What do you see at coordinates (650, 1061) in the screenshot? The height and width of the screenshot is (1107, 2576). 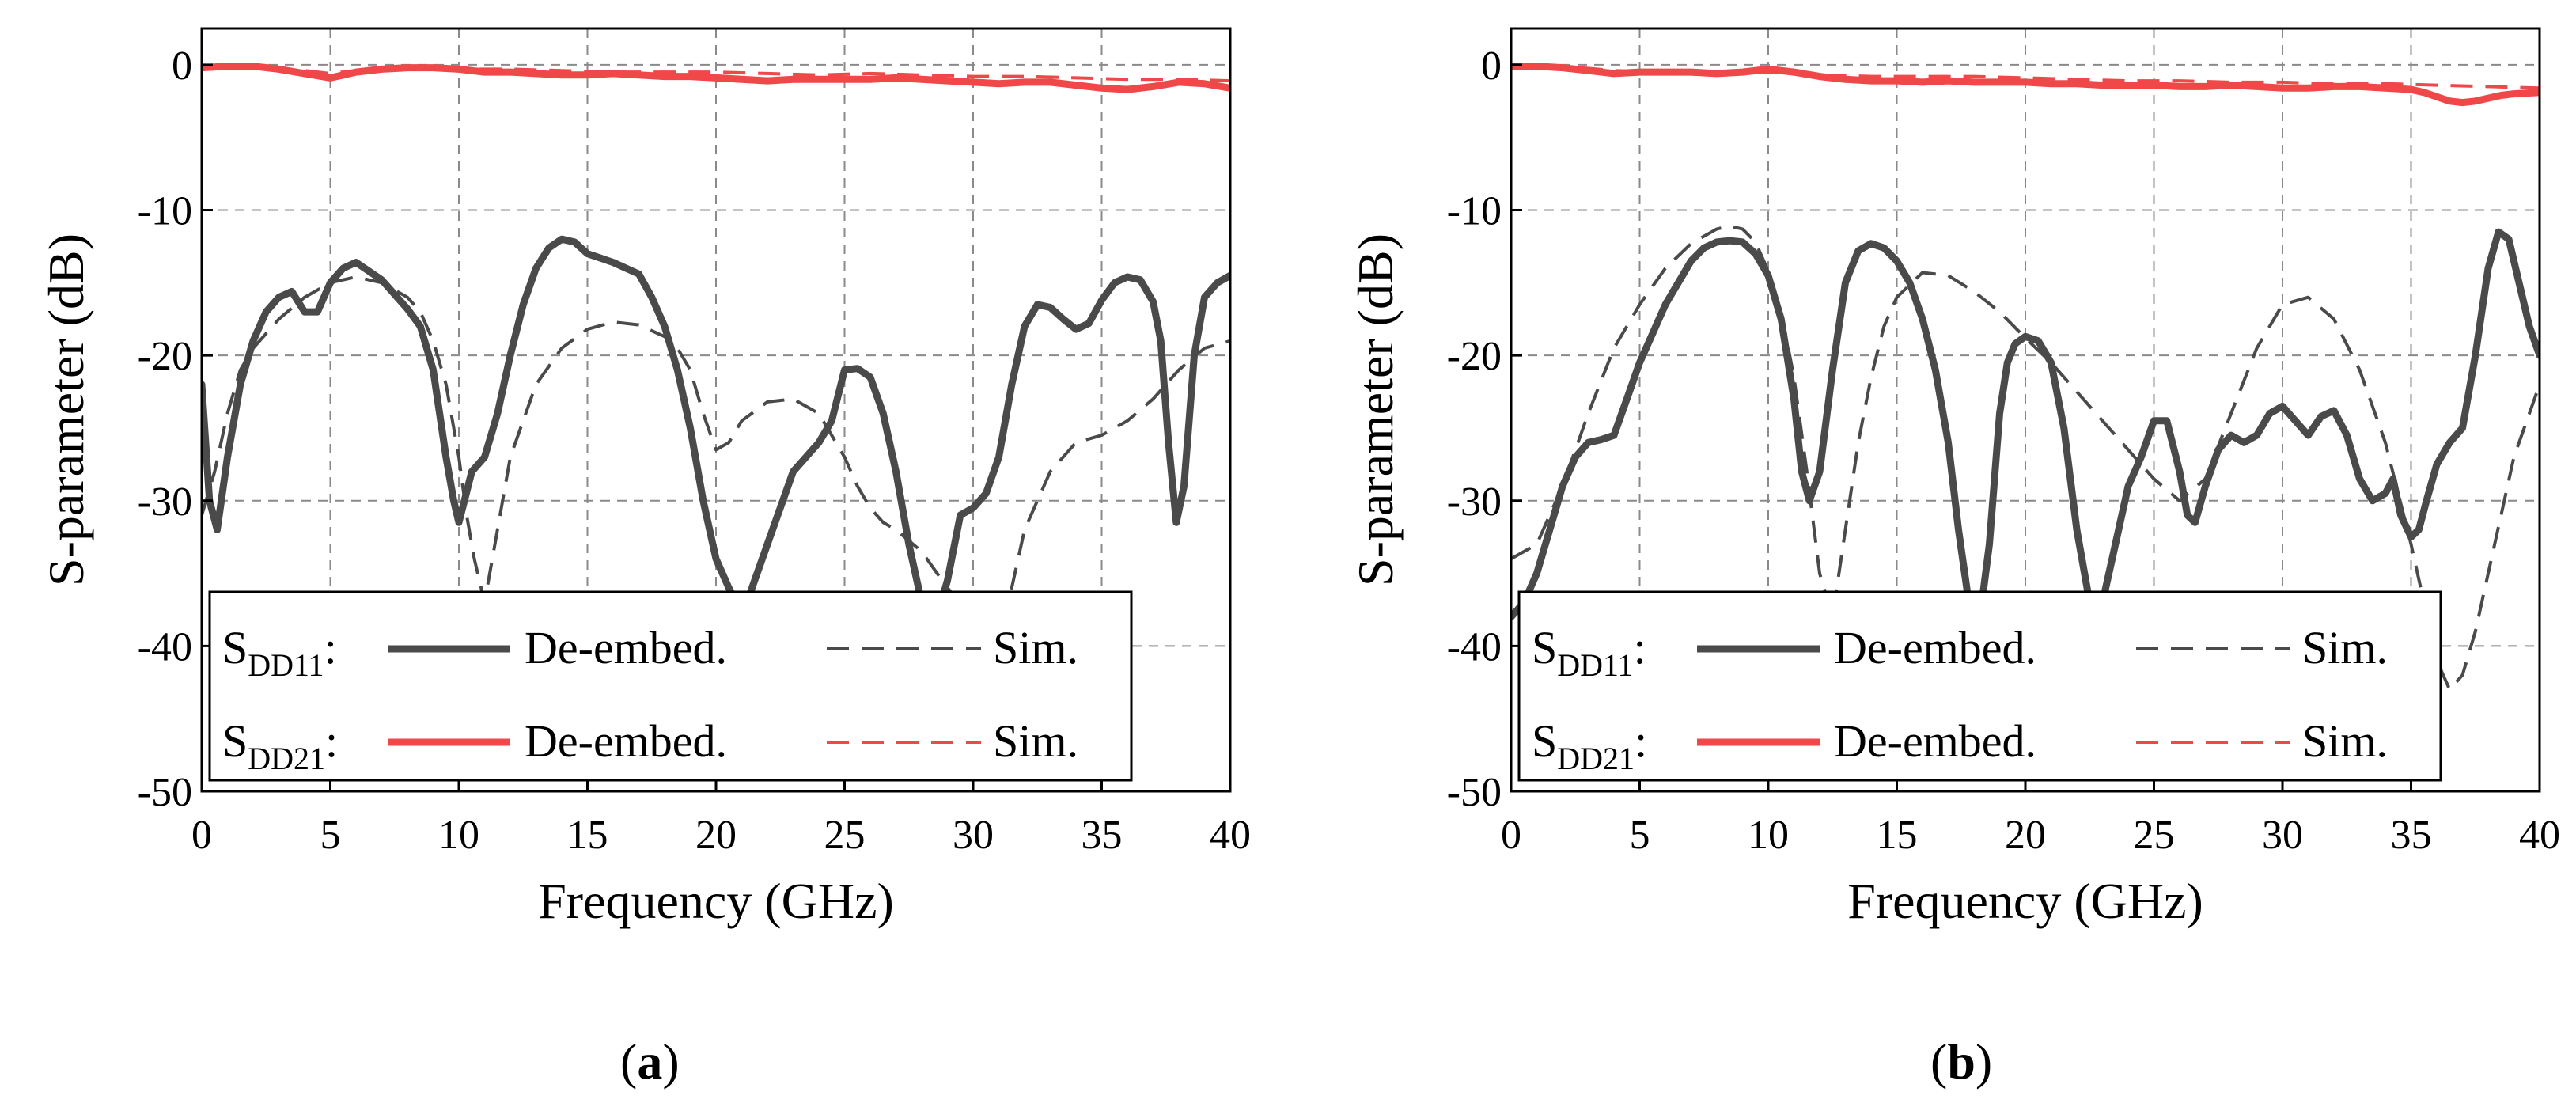 I see `caption-a: (a)` at bounding box center [650, 1061].